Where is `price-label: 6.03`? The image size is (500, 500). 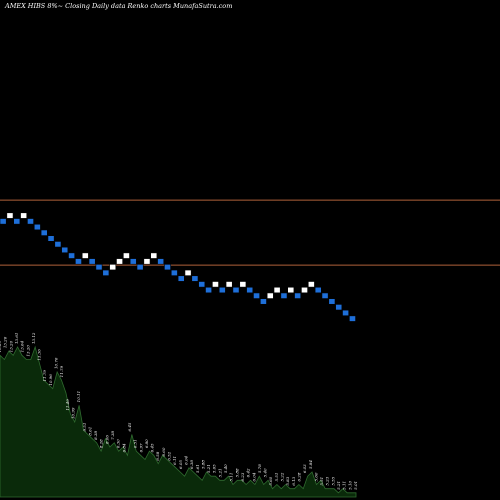
price-label: 6.03 is located at coordinates (304, 468).